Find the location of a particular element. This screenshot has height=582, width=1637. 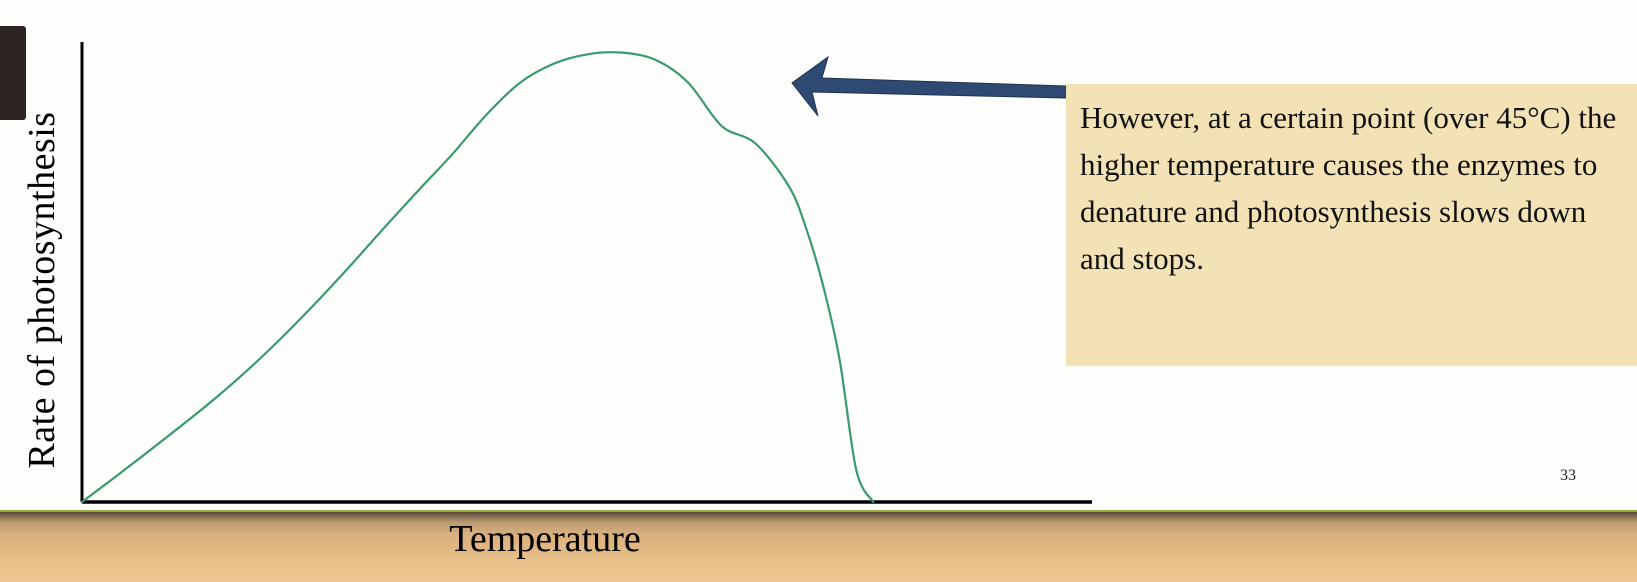

slide-floor-band is located at coordinates (818, 547).